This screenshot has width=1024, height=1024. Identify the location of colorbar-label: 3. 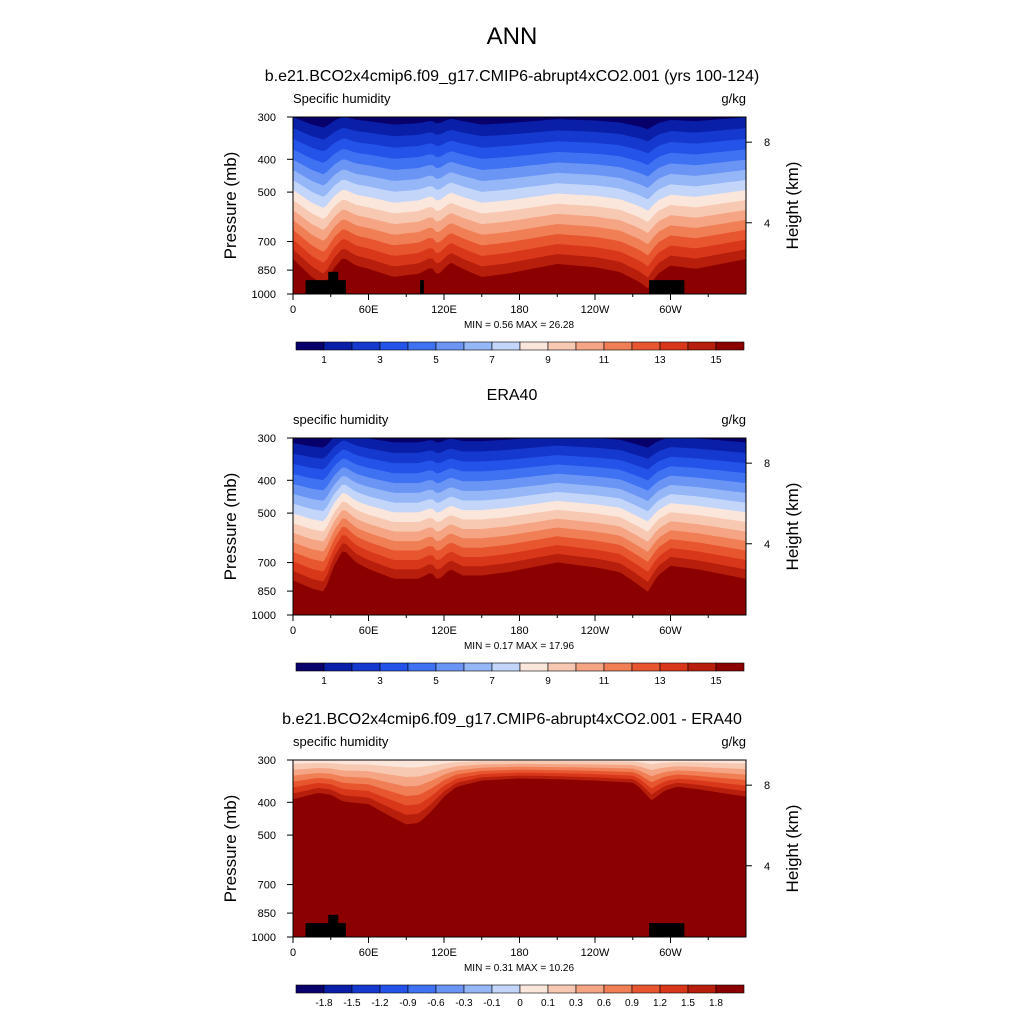
(380, 360).